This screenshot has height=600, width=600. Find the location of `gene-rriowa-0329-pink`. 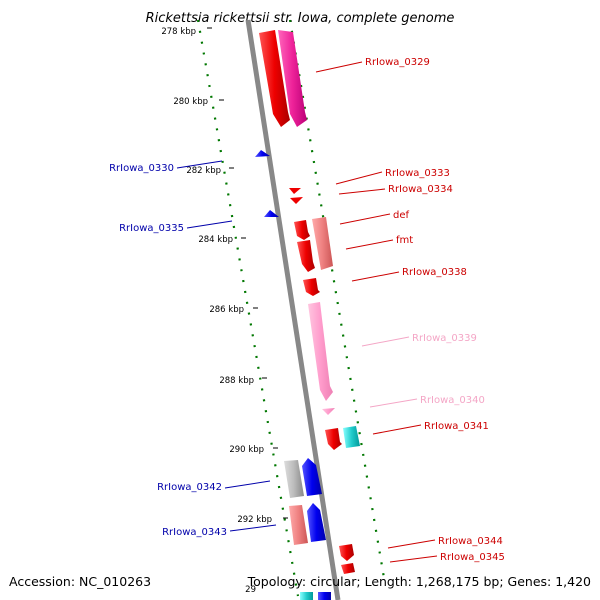

gene-rriowa-0329-pink is located at coordinates (292, 78).